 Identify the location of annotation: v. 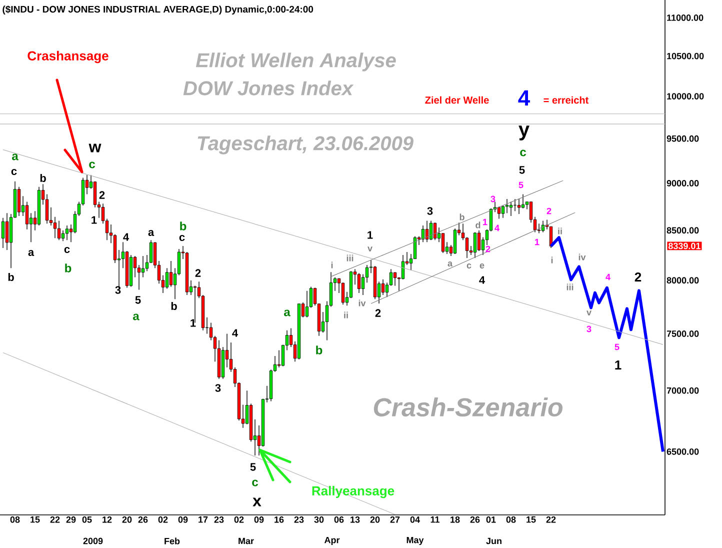
(589, 313).